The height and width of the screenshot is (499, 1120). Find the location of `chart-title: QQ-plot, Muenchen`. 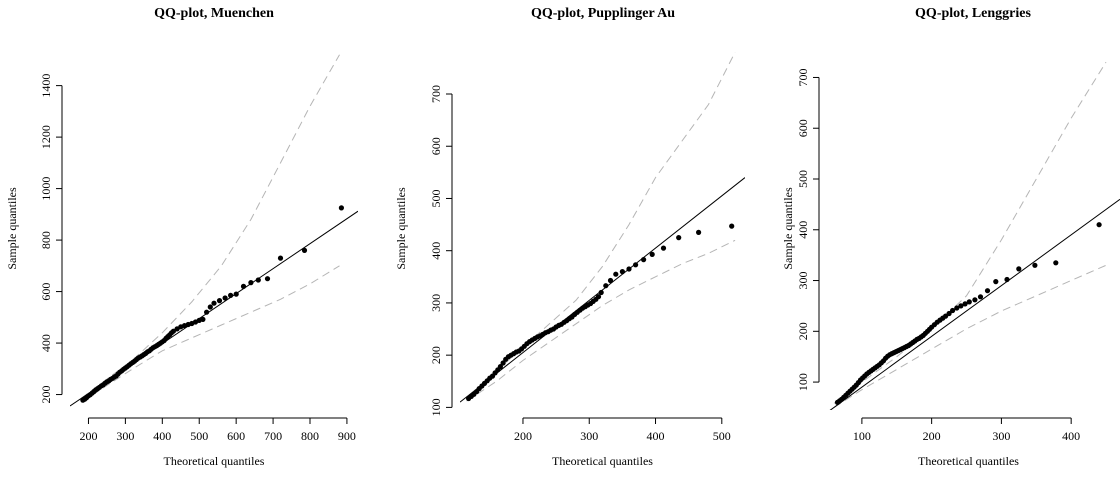

chart-title: QQ-plot, Muenchen is located at coordinates (214, 13).